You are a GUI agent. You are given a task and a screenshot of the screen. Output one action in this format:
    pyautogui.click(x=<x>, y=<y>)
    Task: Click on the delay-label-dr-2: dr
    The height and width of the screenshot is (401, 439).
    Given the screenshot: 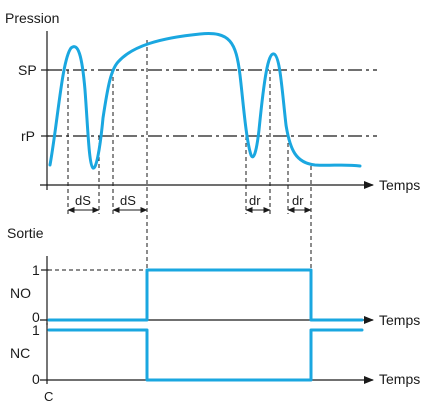 What is the action you would take?
    pyautogui.click(x=298, y=200)
    